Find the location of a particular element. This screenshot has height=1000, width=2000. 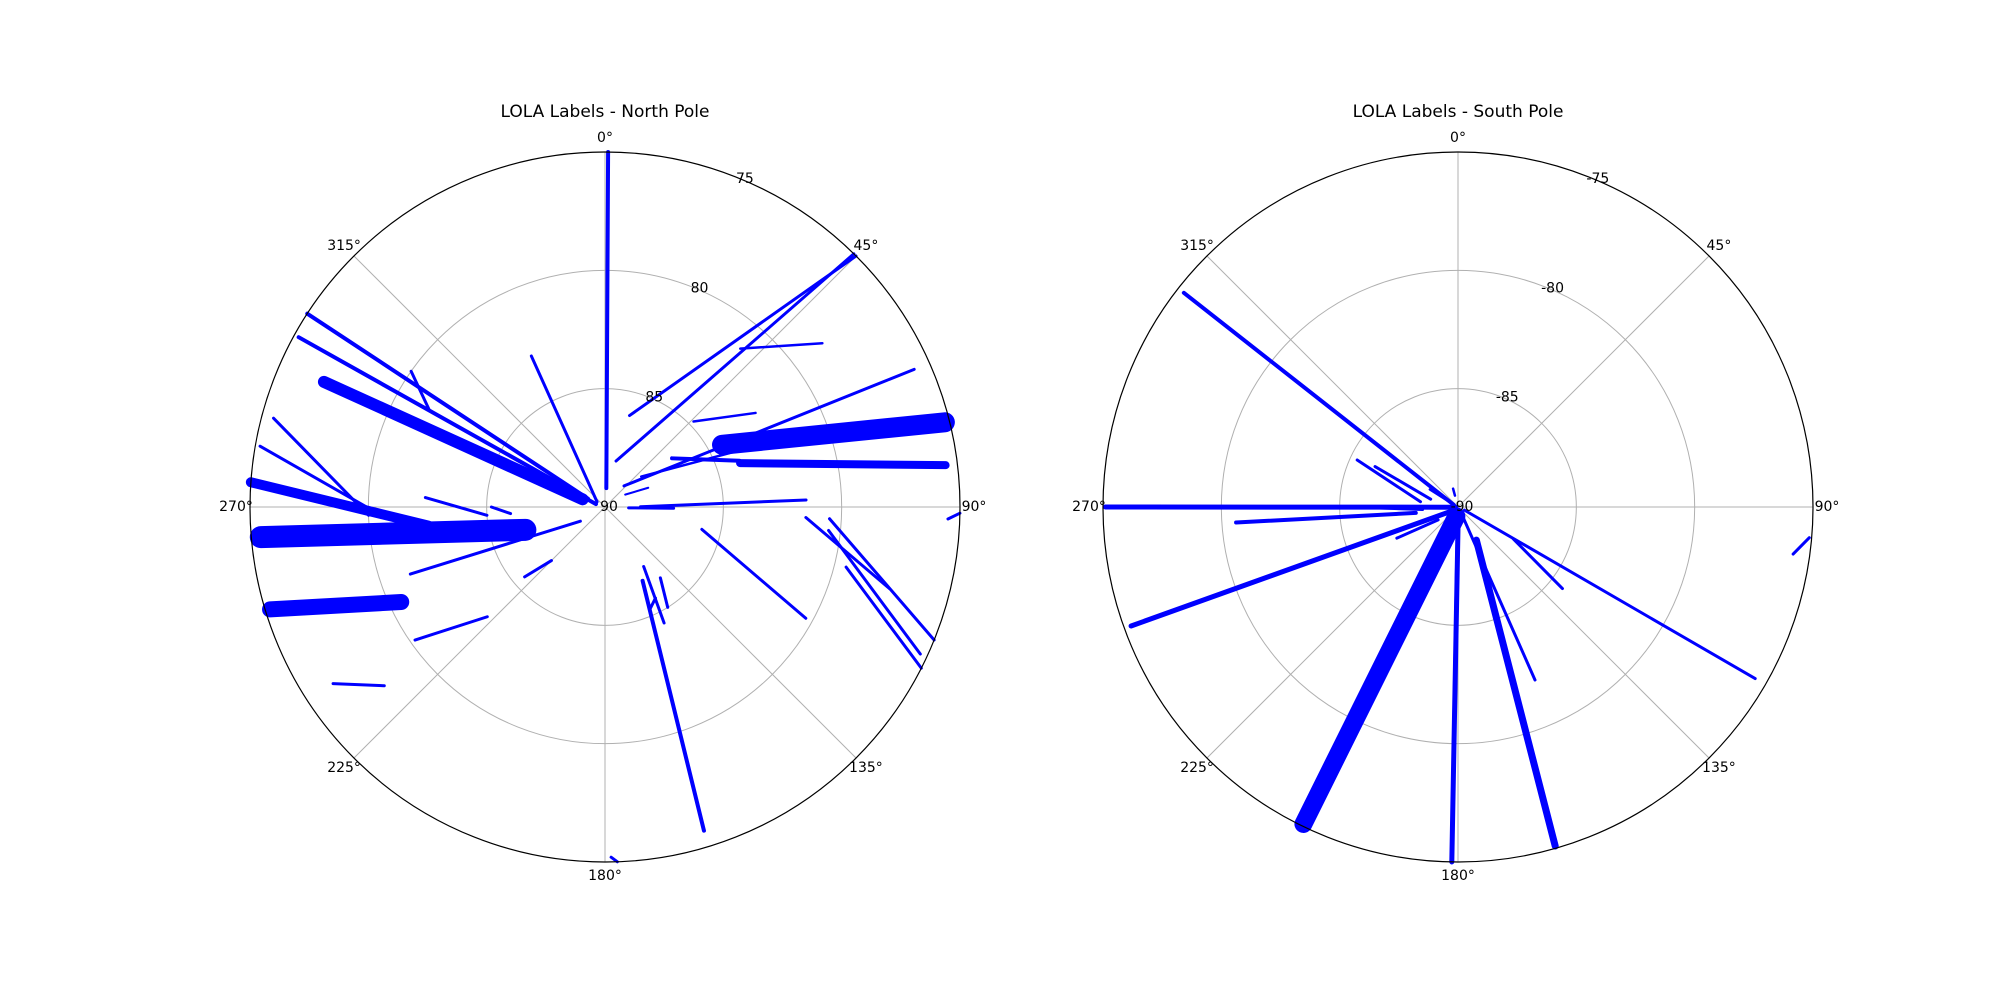

radial-tick-label: -90 is located at coordinates (1462, 507).